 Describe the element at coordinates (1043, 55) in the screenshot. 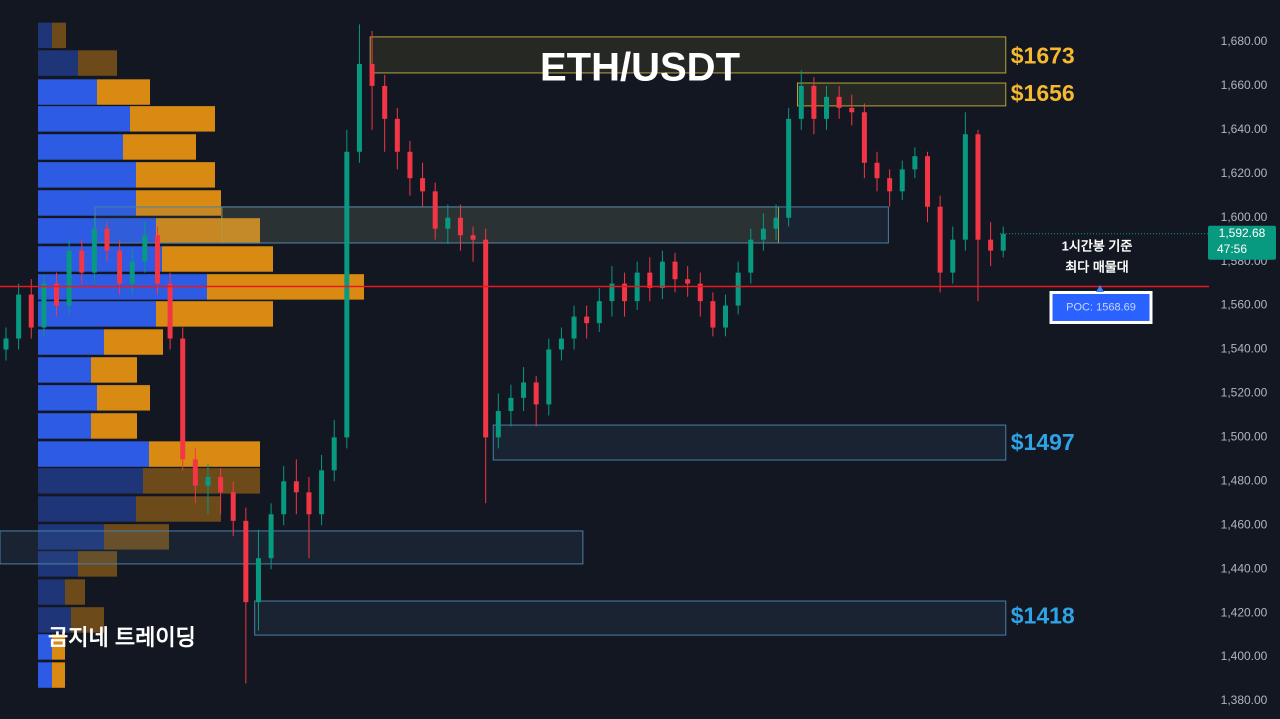

I see `zone-label: $1673` at that location.